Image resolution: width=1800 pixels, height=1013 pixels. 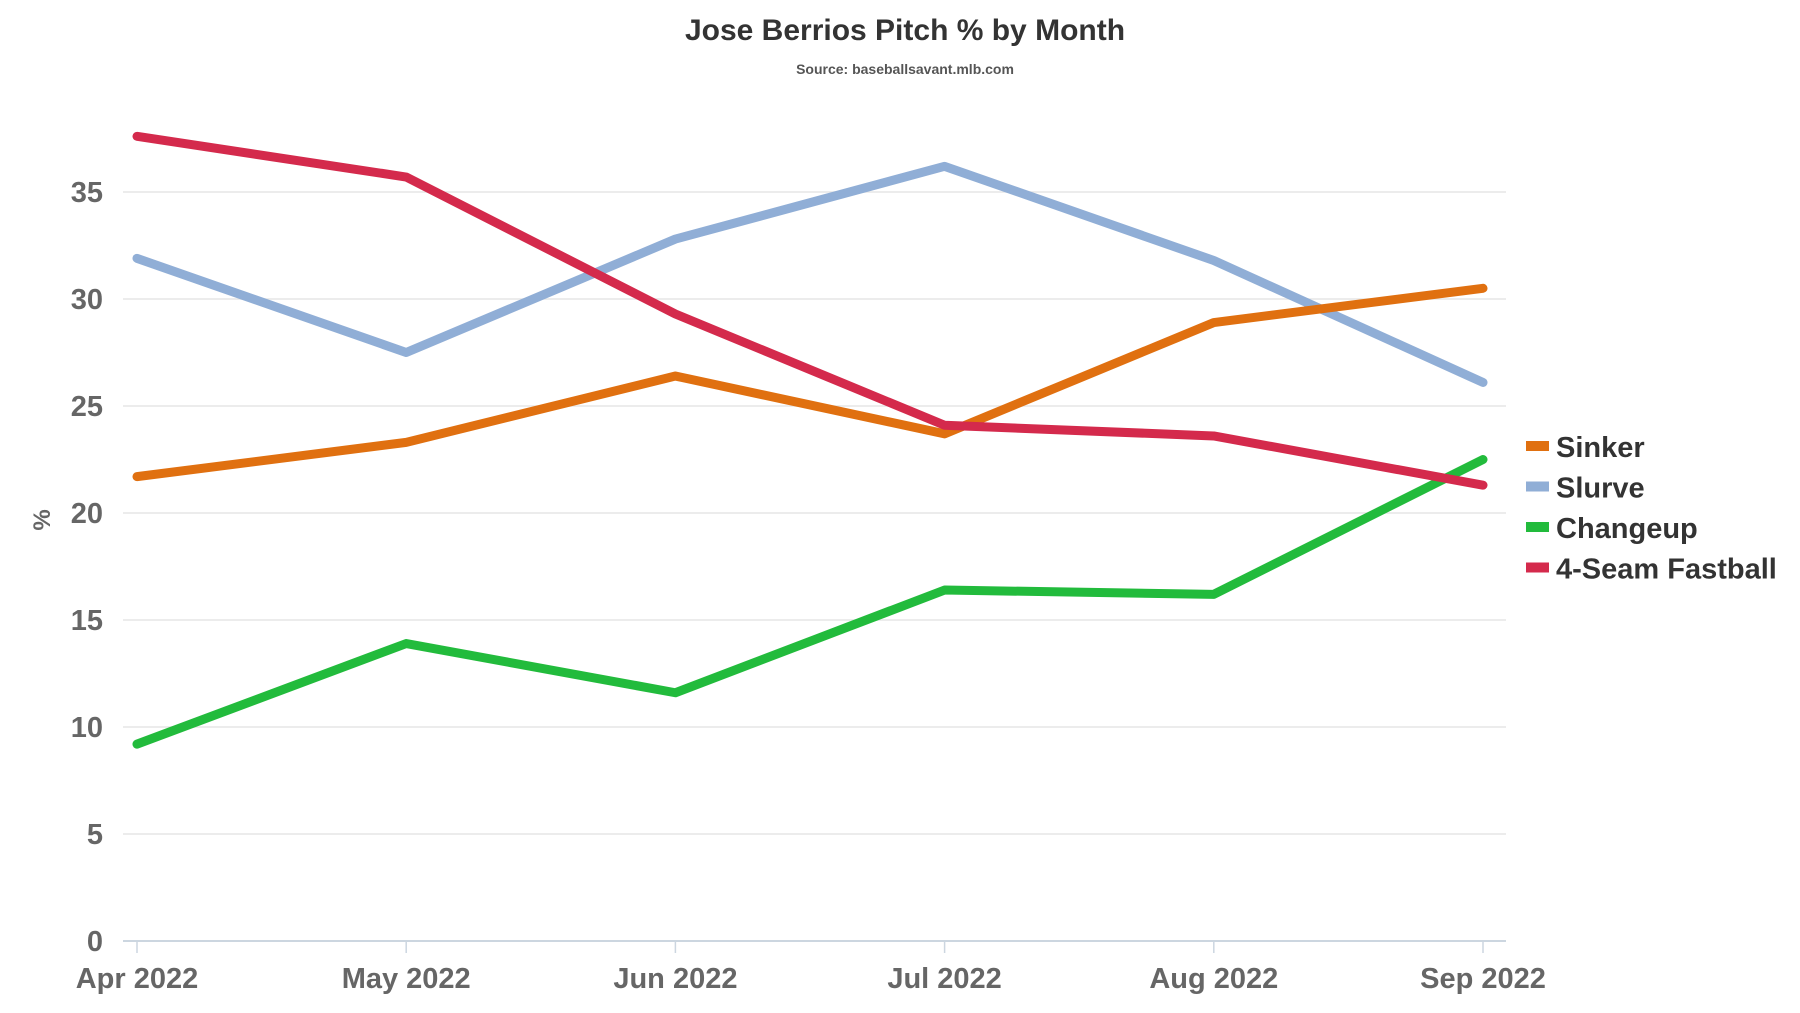 What do you see at coordinates (810, 382) in the screenshot?
I see `series-line-sinker` at bounding box center [810, 382].